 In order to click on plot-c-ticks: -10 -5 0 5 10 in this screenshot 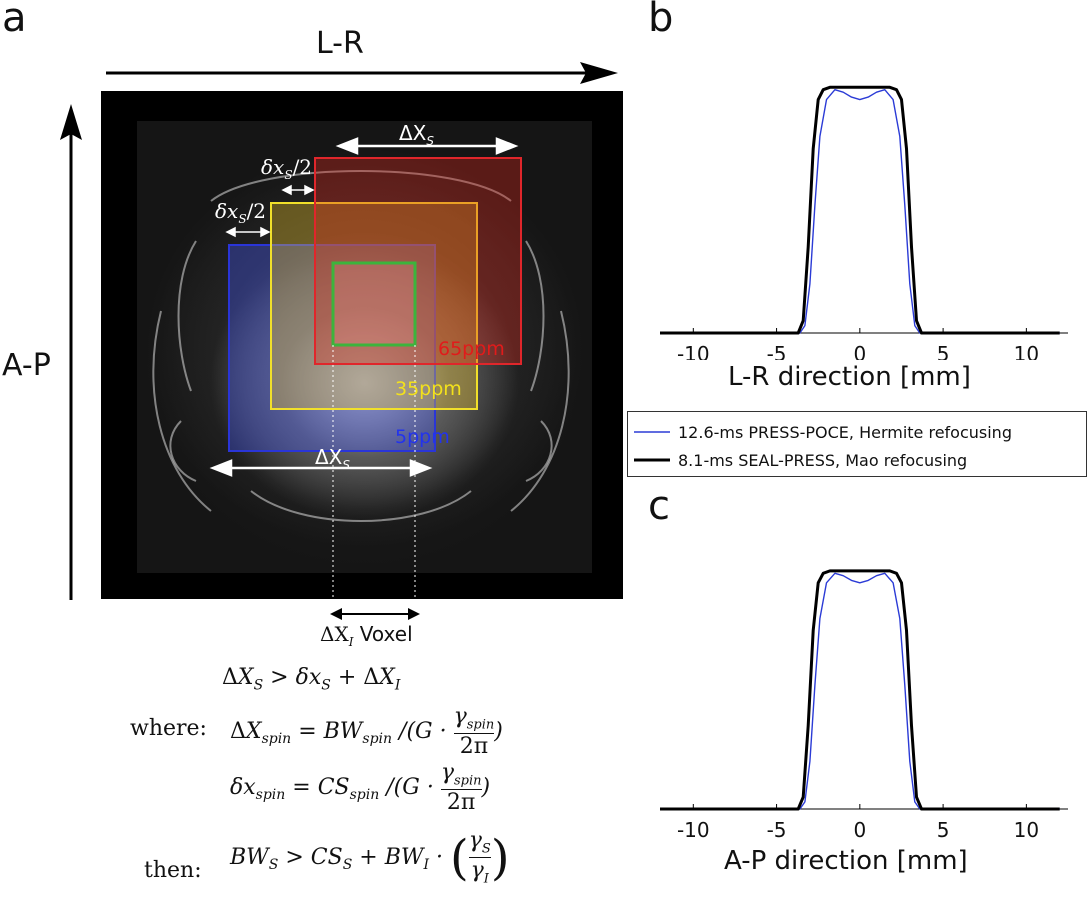, I will do `click(858, 823)`.